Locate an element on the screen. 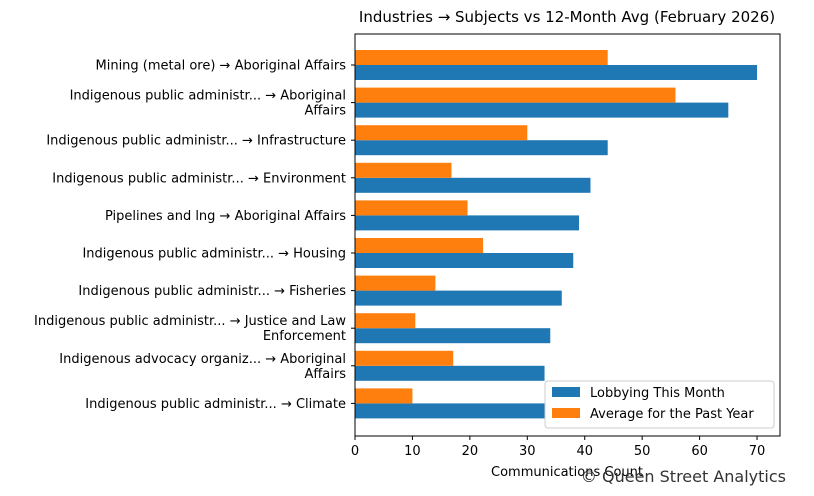 The height and width of the screenshot is (496, 814). legend-entry-0: Lobbying This Month is located at coordinates (657, 393).